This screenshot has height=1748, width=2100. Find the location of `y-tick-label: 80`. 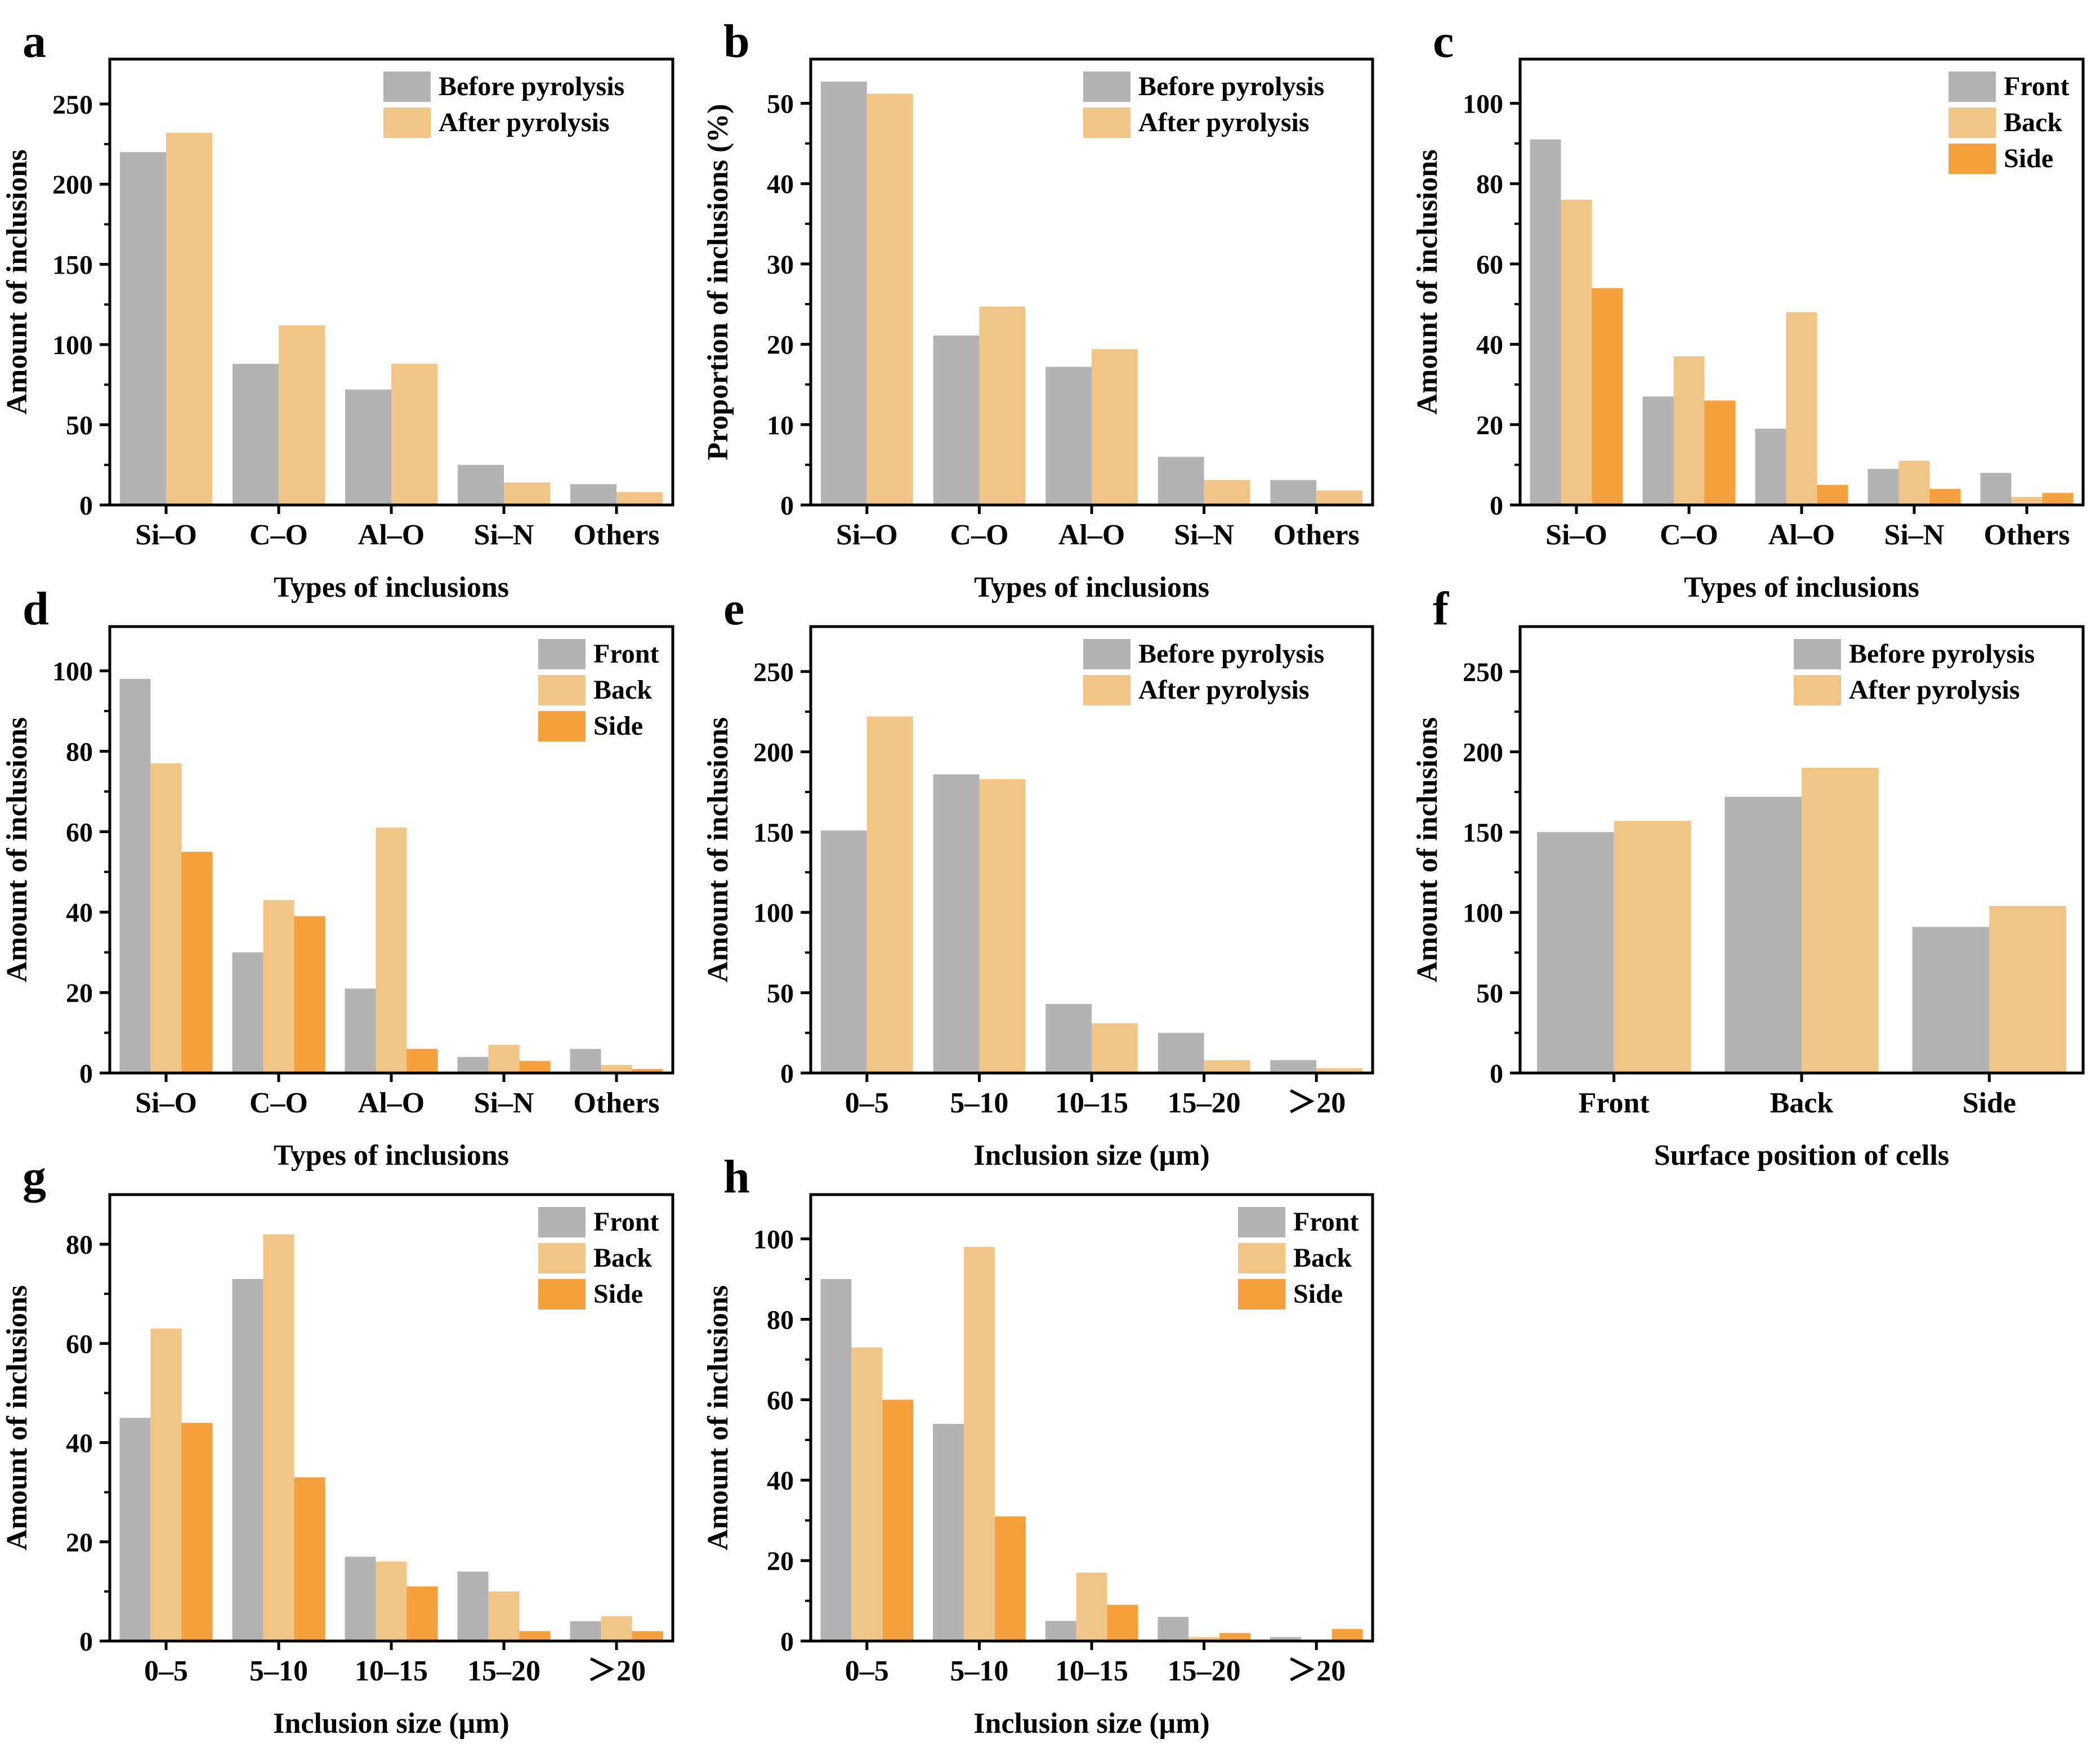

y-tick-label: 80 is located at coordinates (1489, 184).